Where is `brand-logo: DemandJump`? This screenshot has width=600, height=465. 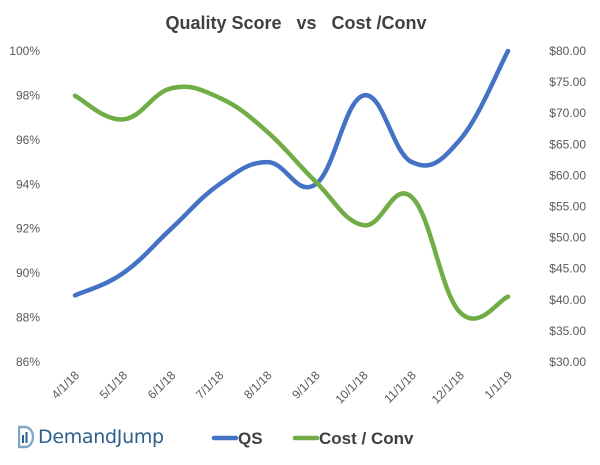 brand-logo: DemandJump is located at coordinates (91, 437).